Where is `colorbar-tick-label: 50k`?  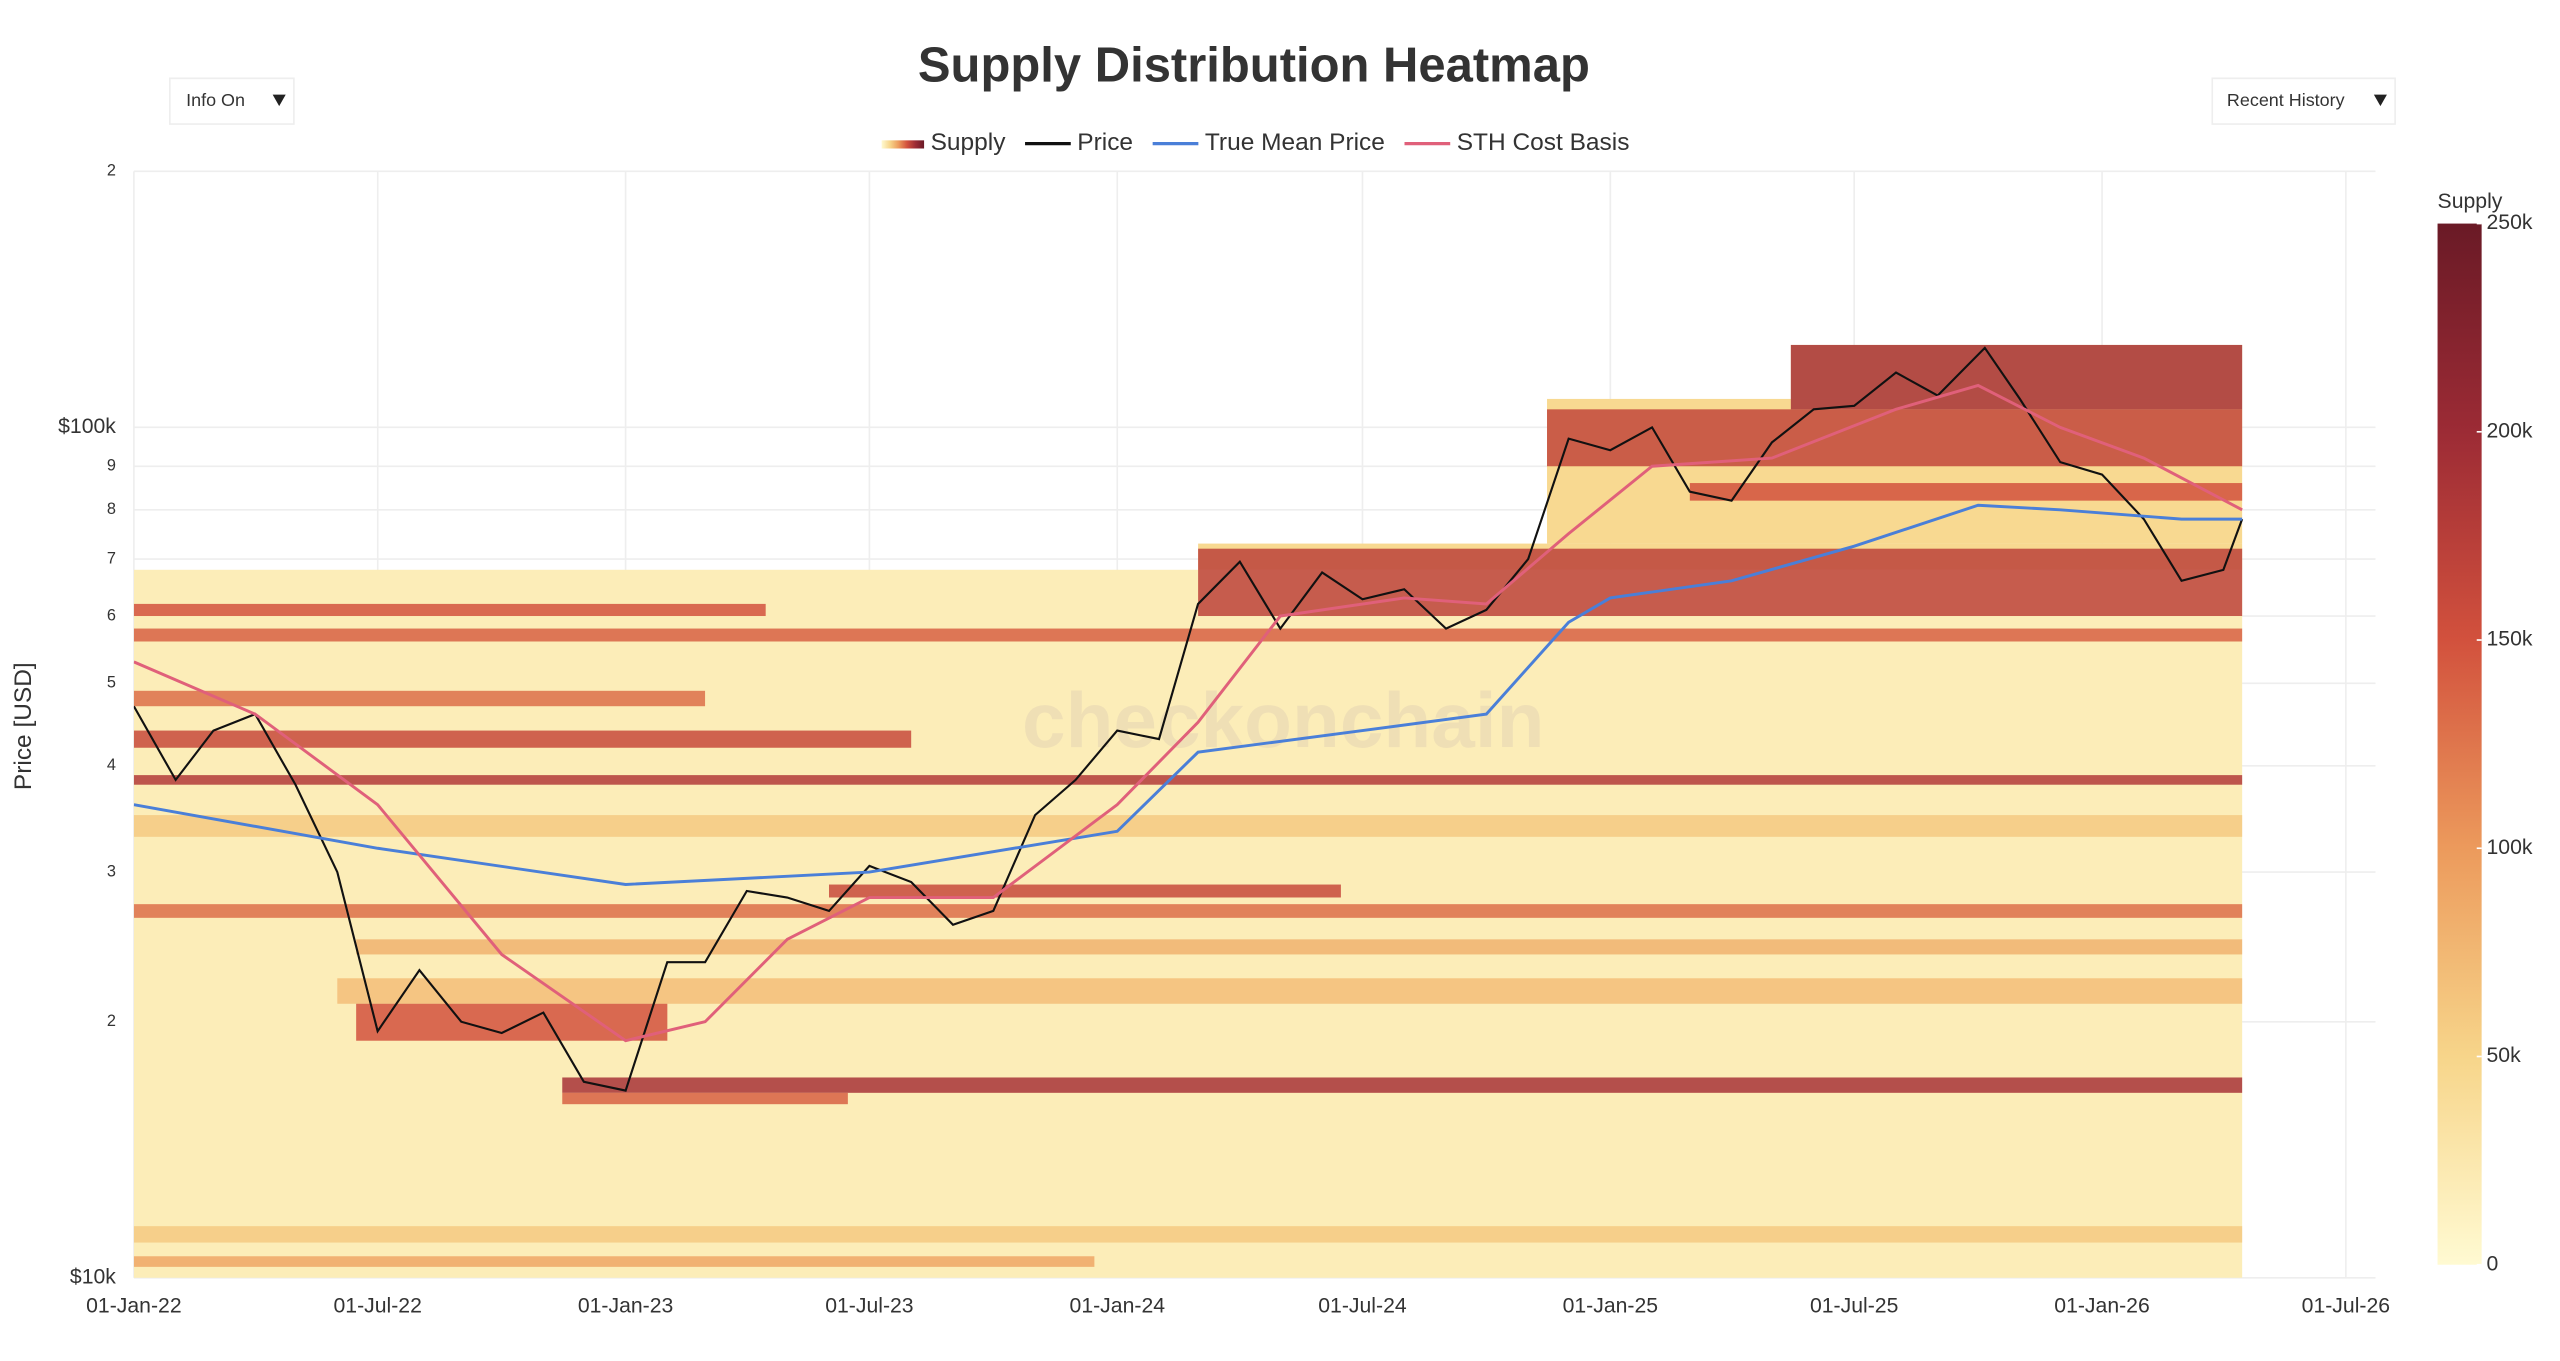
colorbar-tick-label: 50k is located at coordinates (2504, 1055).